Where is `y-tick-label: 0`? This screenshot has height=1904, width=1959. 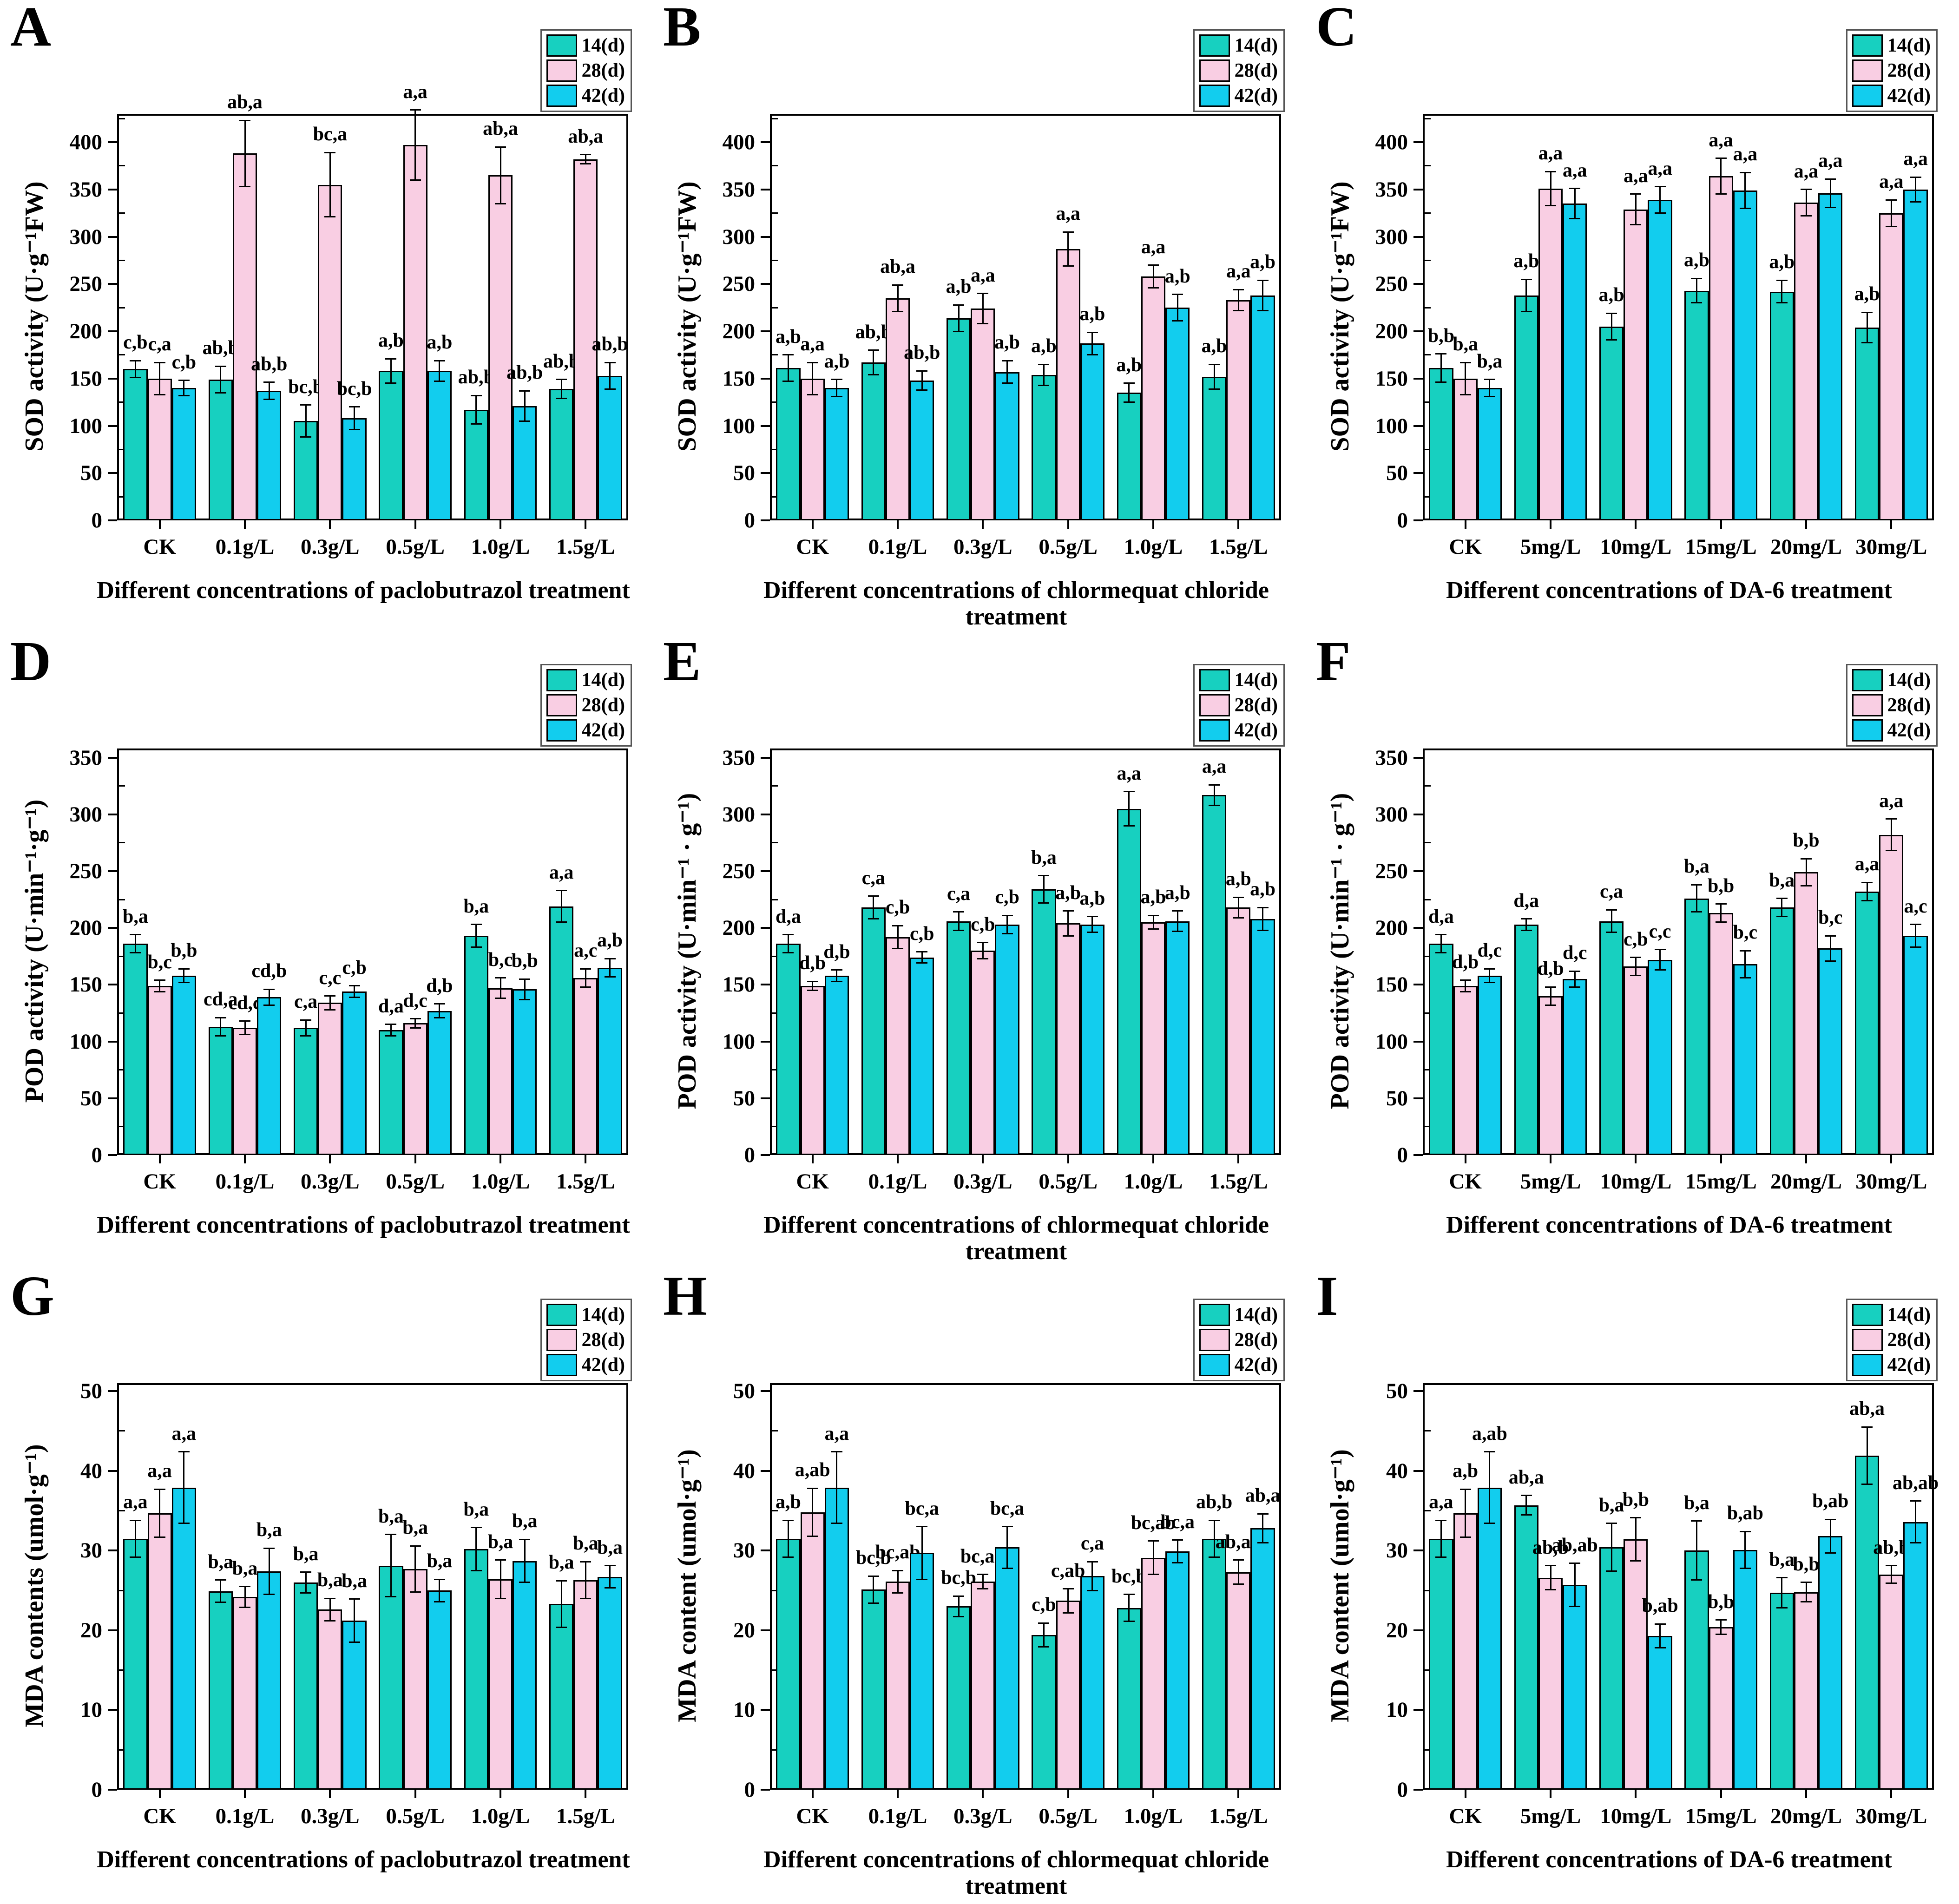
y-tick-label: 0 is located at coordinates (750, 1790).